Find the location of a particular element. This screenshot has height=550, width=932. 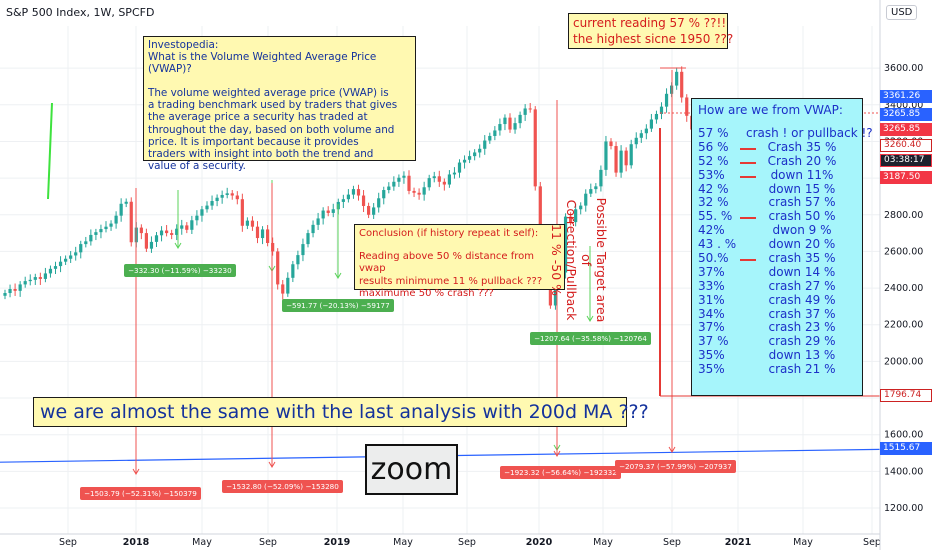

vwap-row: 56 % Crash 35 % is located at coordinates (777, 147).